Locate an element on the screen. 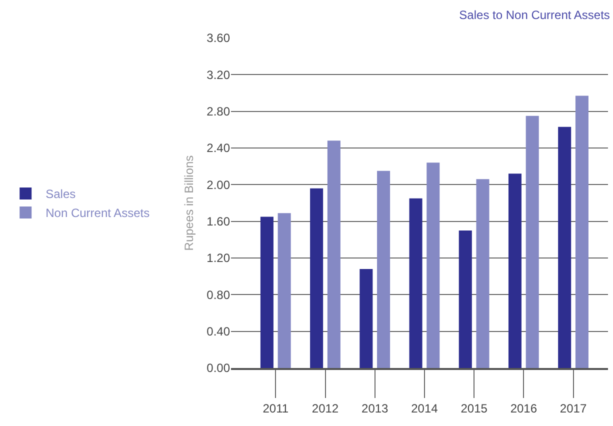  y-tick-label: 3.20 is located at coordinates (218, 75).